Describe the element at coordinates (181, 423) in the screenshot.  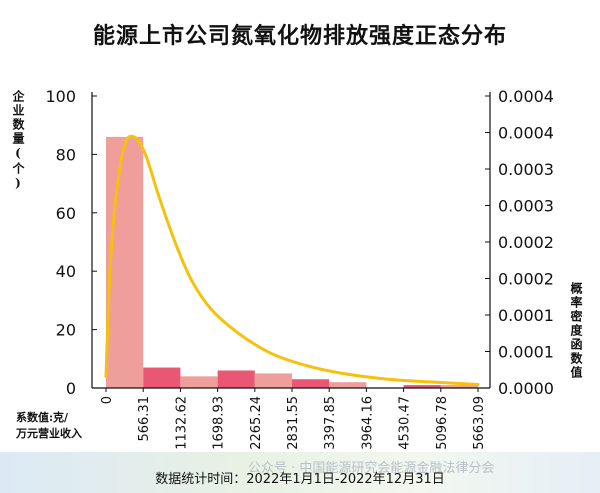
I see `x-tick-label-2: 1132.62` at that location.